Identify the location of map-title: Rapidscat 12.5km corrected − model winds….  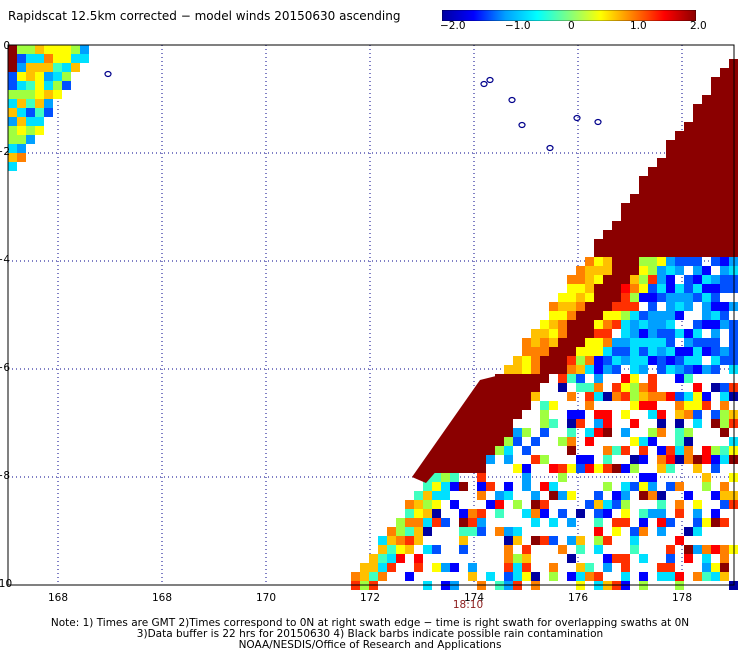
(204, 16).